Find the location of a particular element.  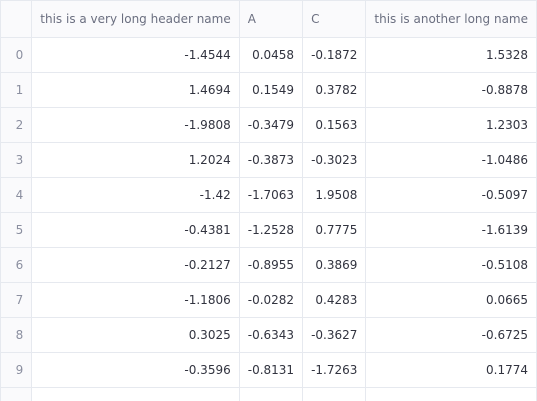

table-cell: 0.1563 is located at coordinates (334, 125).